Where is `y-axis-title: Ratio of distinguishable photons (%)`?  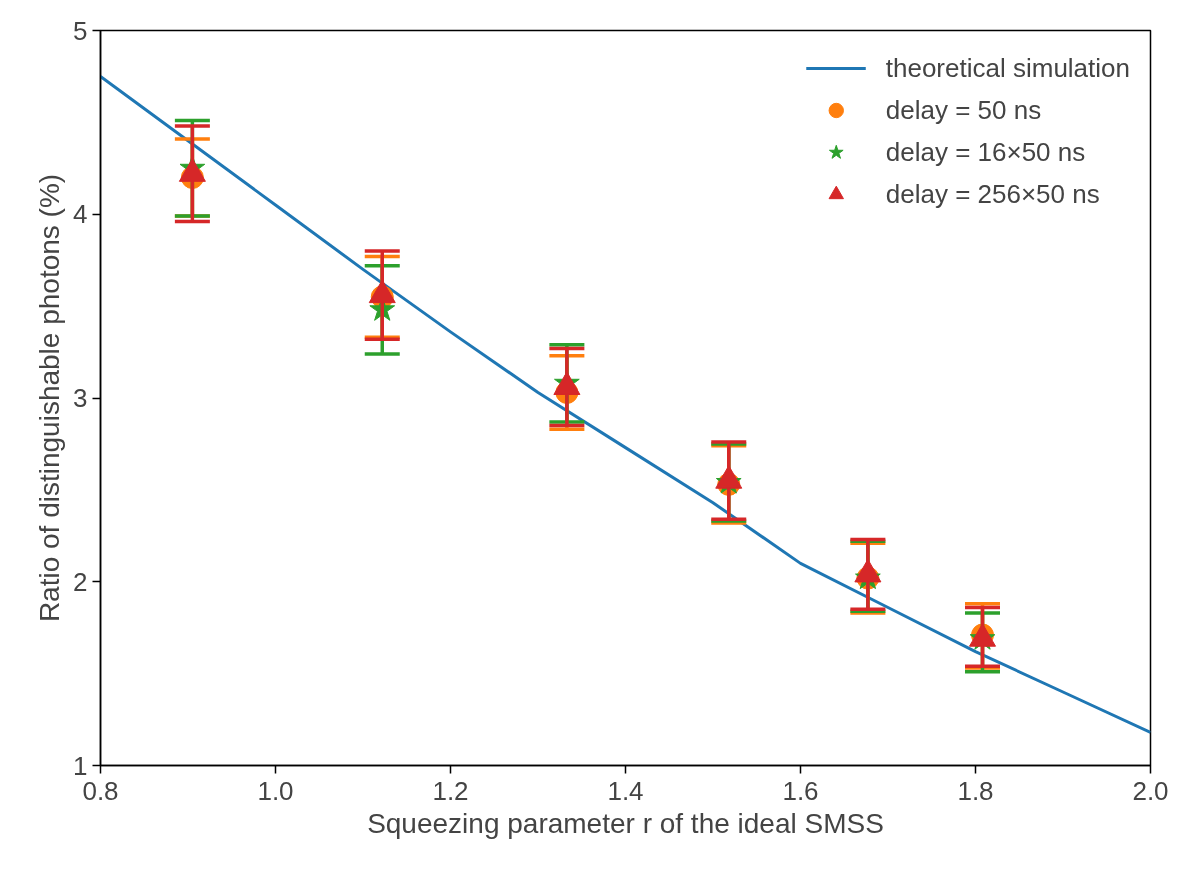 y-axis-title: Ratio of distinguishable photons (%) is located at coordinates (50, 398).